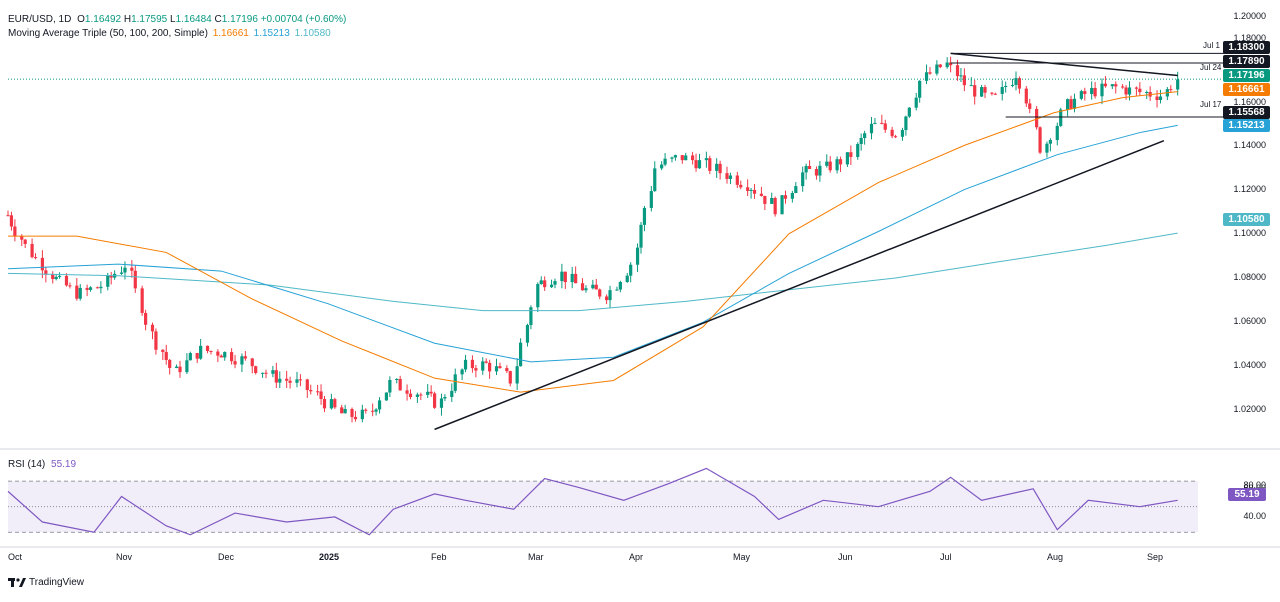 The image size is (1280, 602). What do you see at coordinates (1249, 145) in the screenshot?
I see `price-tick: 1.14000` at bounding box center [1249, 145].